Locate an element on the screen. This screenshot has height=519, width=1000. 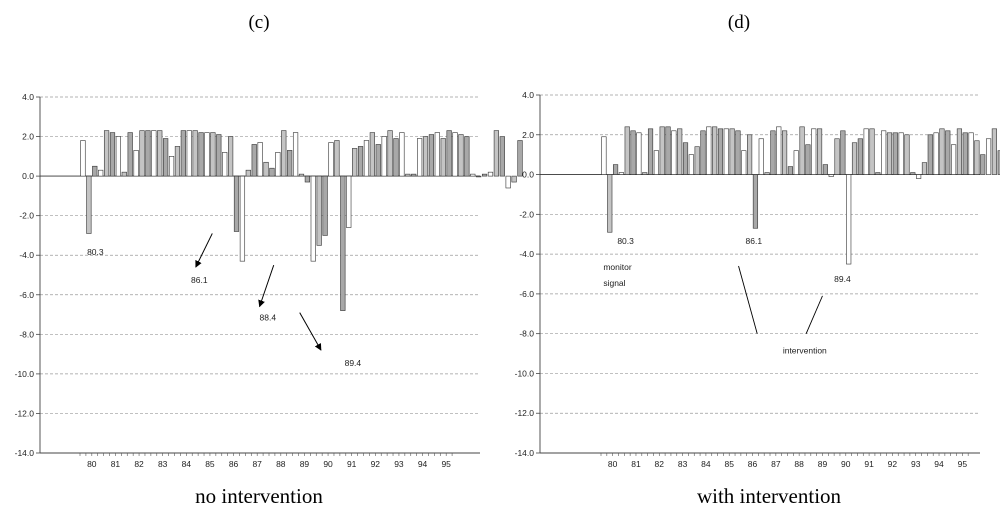
x-tick-label-d-2: 82 is located at coordinates (660, 464).